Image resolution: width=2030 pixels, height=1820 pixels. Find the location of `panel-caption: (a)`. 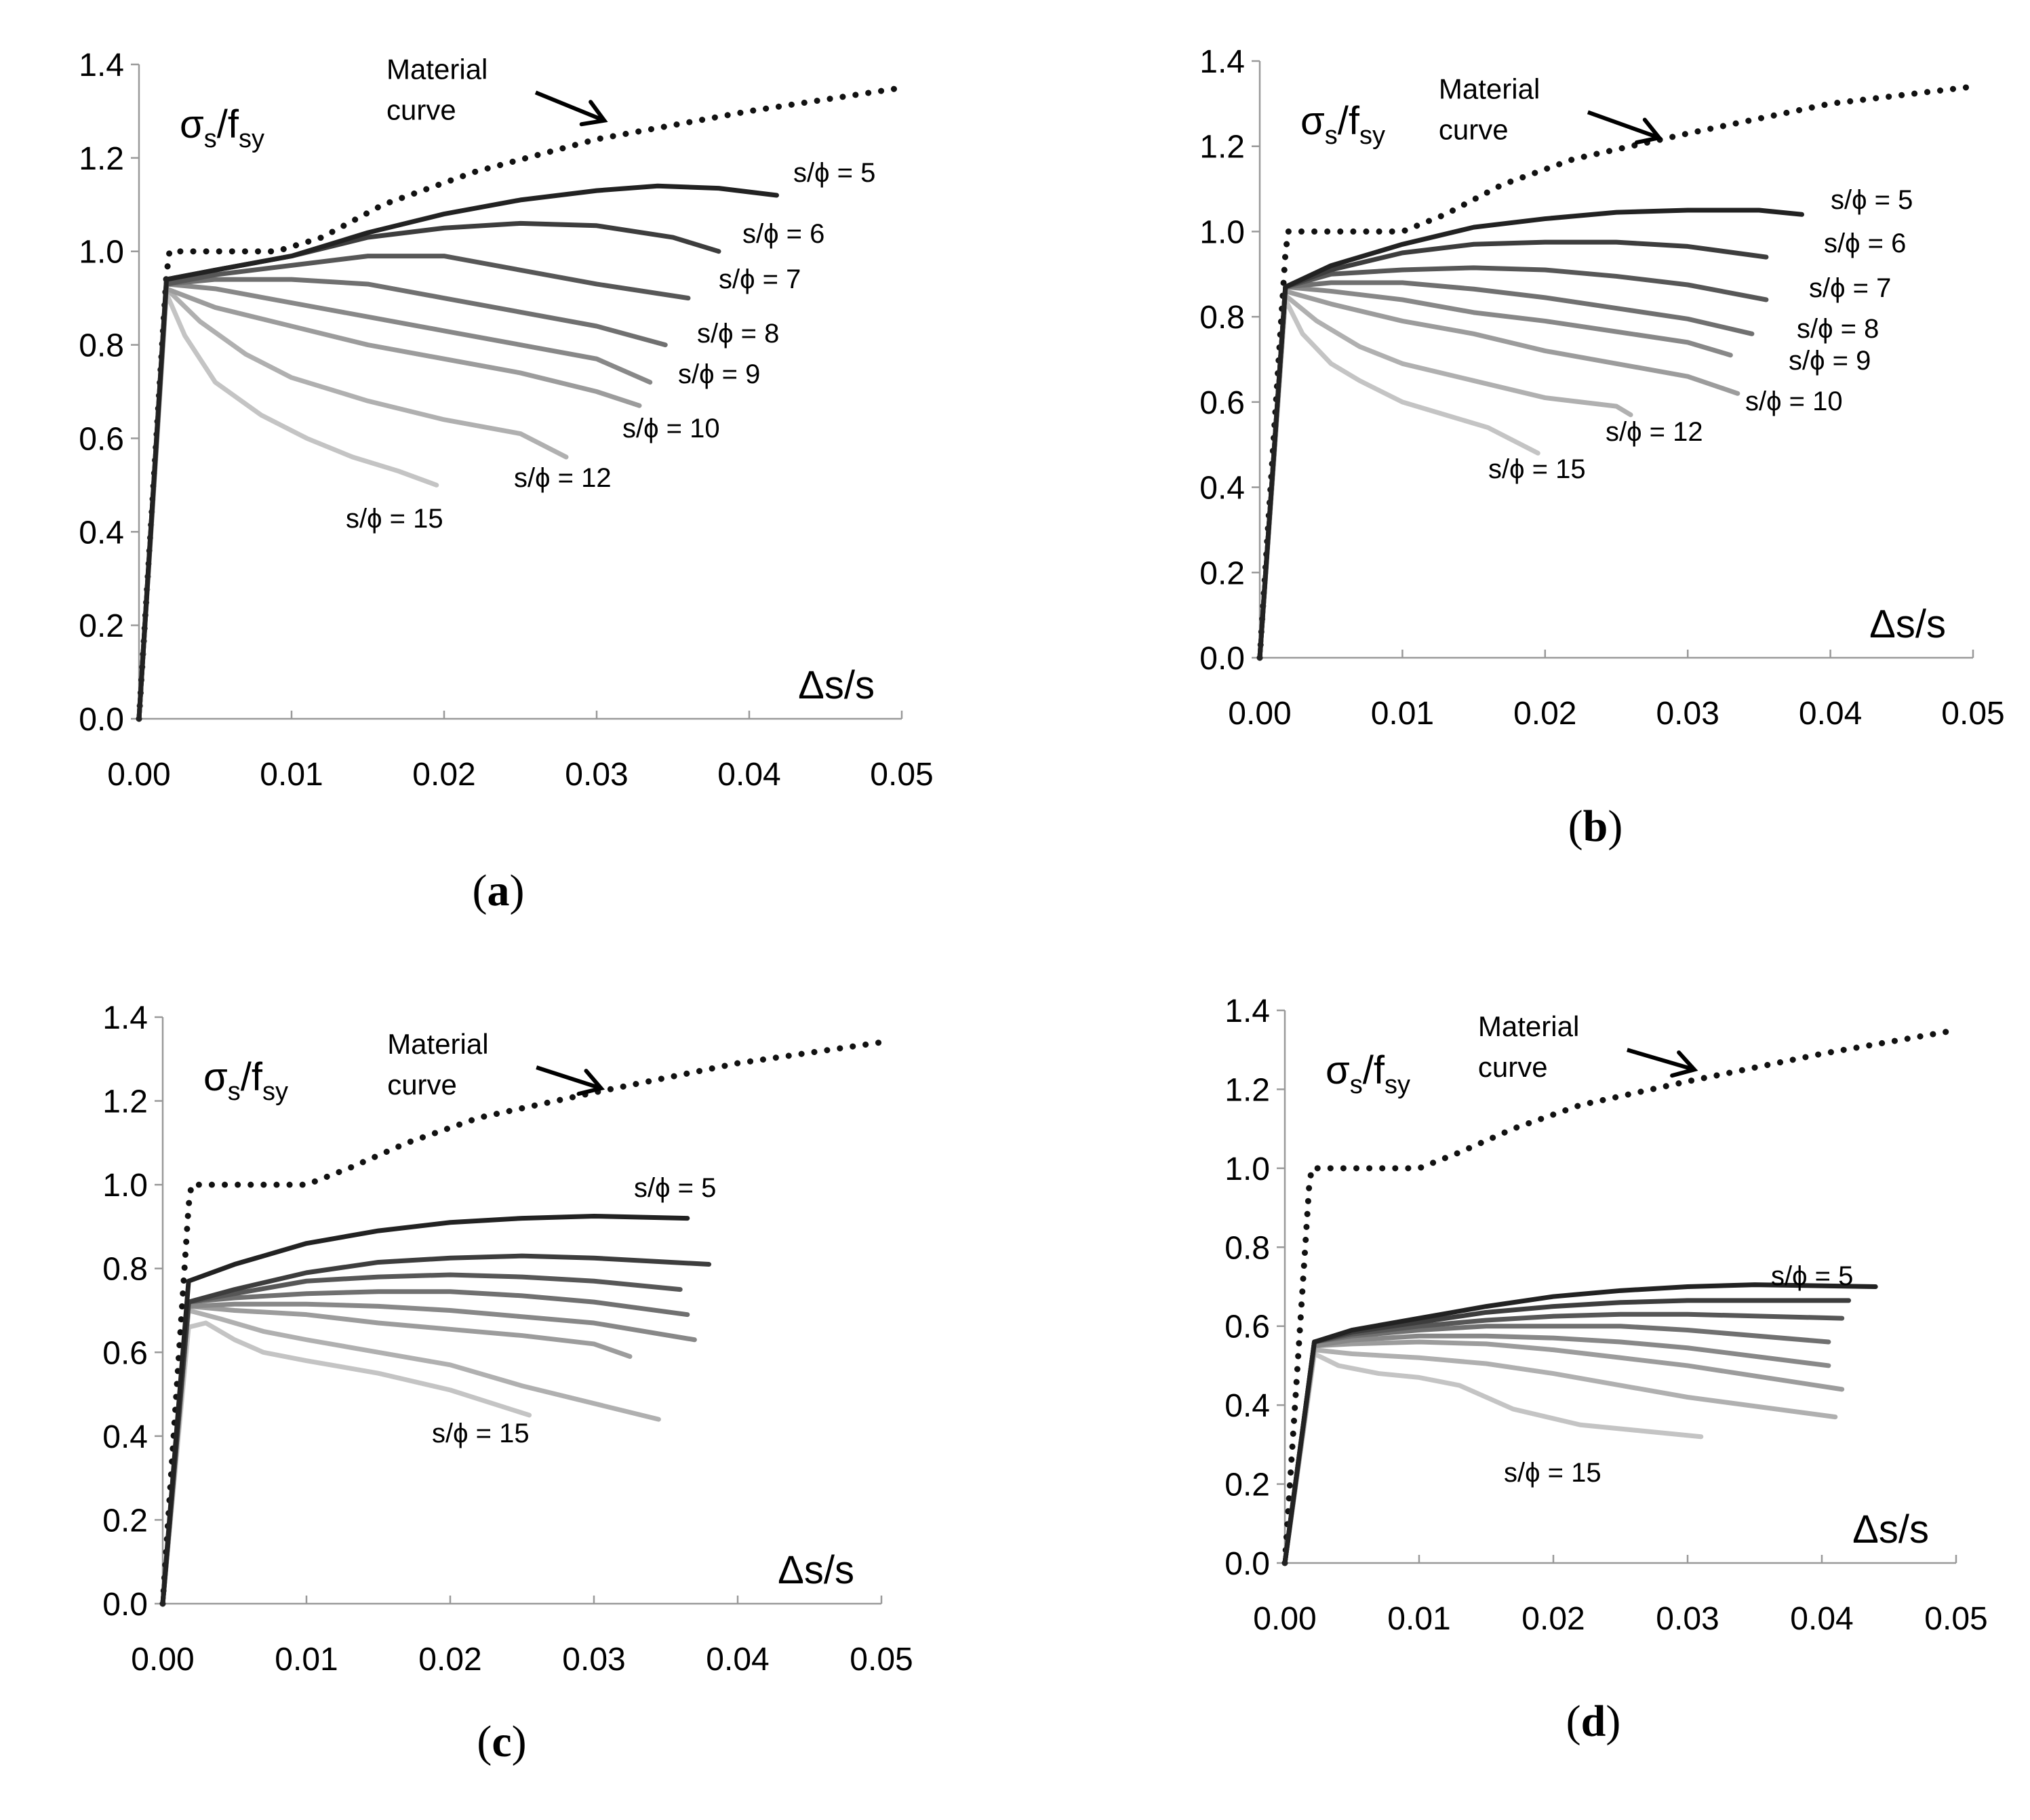

panel-caption: (a) is located at coordinates (499, 890).